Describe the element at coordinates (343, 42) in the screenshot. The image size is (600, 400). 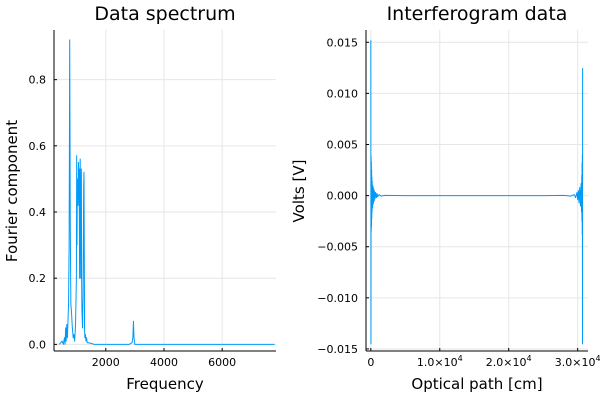
I see `y-tick-label: 0.015` at that location.